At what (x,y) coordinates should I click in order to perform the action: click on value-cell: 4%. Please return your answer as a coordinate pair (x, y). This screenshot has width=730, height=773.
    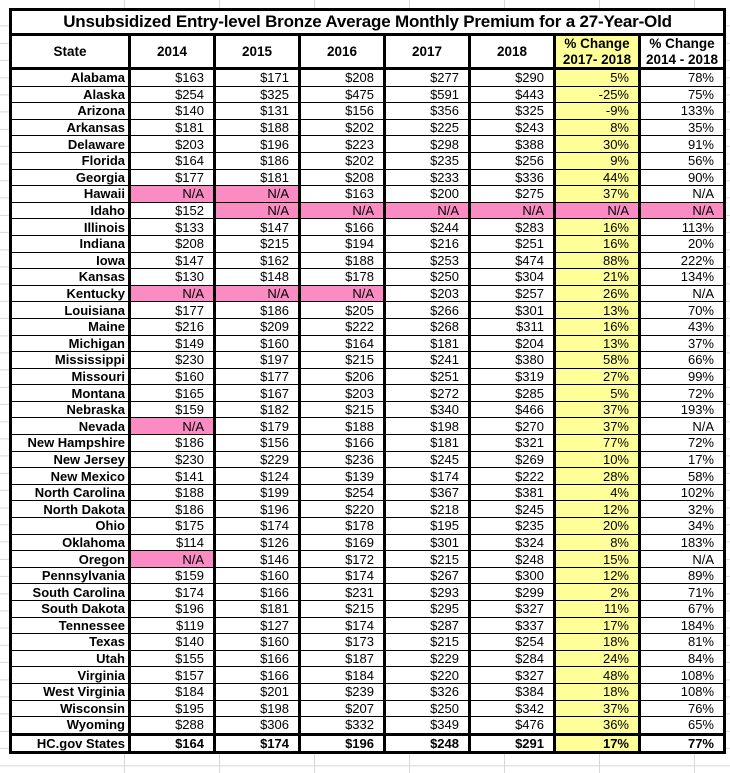
    Looking at the image, I should click on (597, 492).